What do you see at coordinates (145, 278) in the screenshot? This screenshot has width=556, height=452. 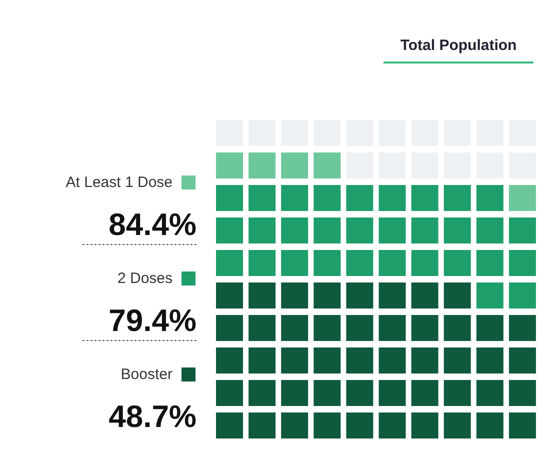 I see `category-label: 2 Doses` at bounding box center [145, 278].